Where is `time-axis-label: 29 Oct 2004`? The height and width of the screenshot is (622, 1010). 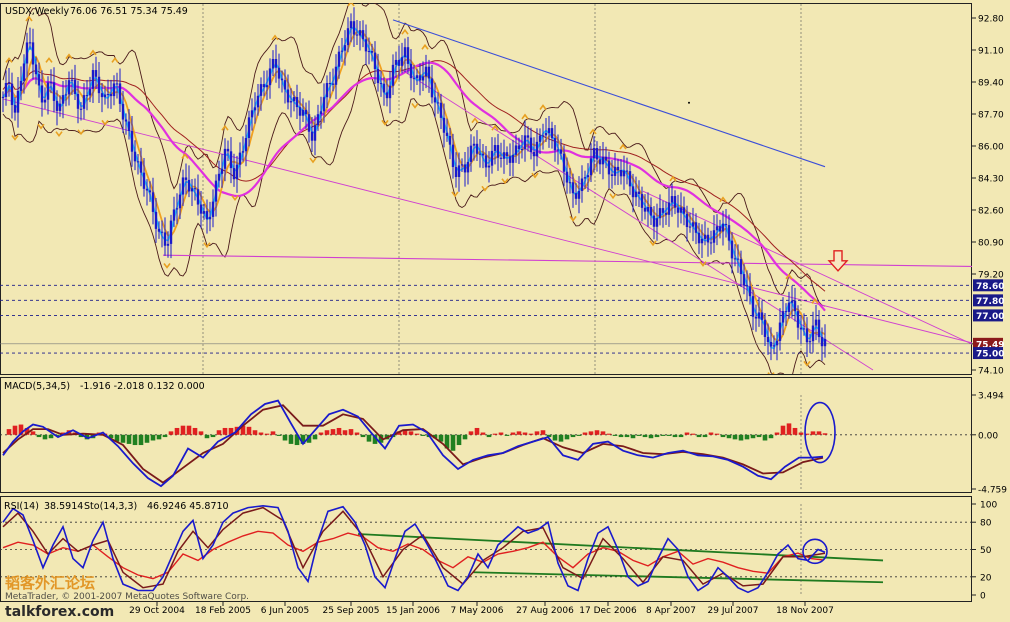 time-axis-label: 29 Oct 2004 is located at coordinates (157, 611).